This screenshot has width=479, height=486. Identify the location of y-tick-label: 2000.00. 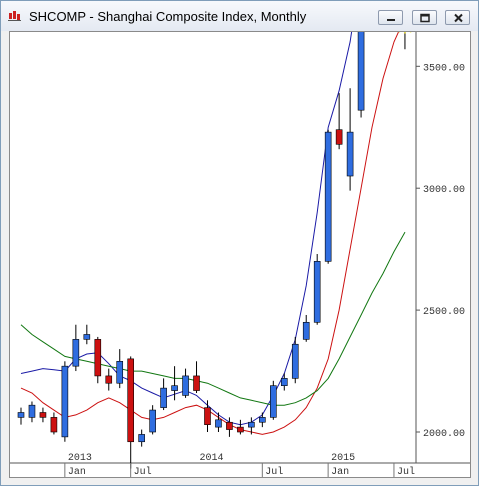
(444, 434).